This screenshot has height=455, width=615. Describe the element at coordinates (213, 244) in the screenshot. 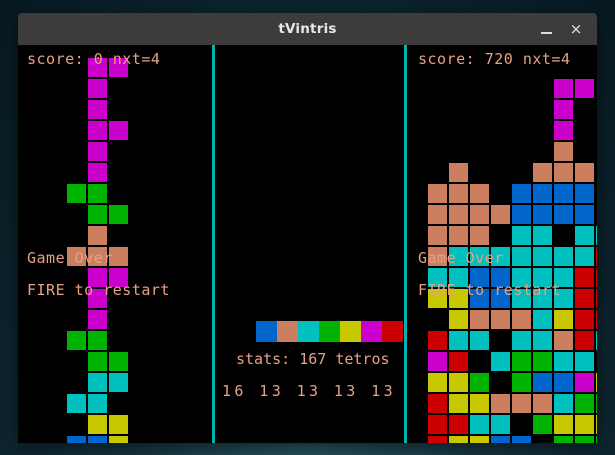

I see `panel-divider-left` at that location.